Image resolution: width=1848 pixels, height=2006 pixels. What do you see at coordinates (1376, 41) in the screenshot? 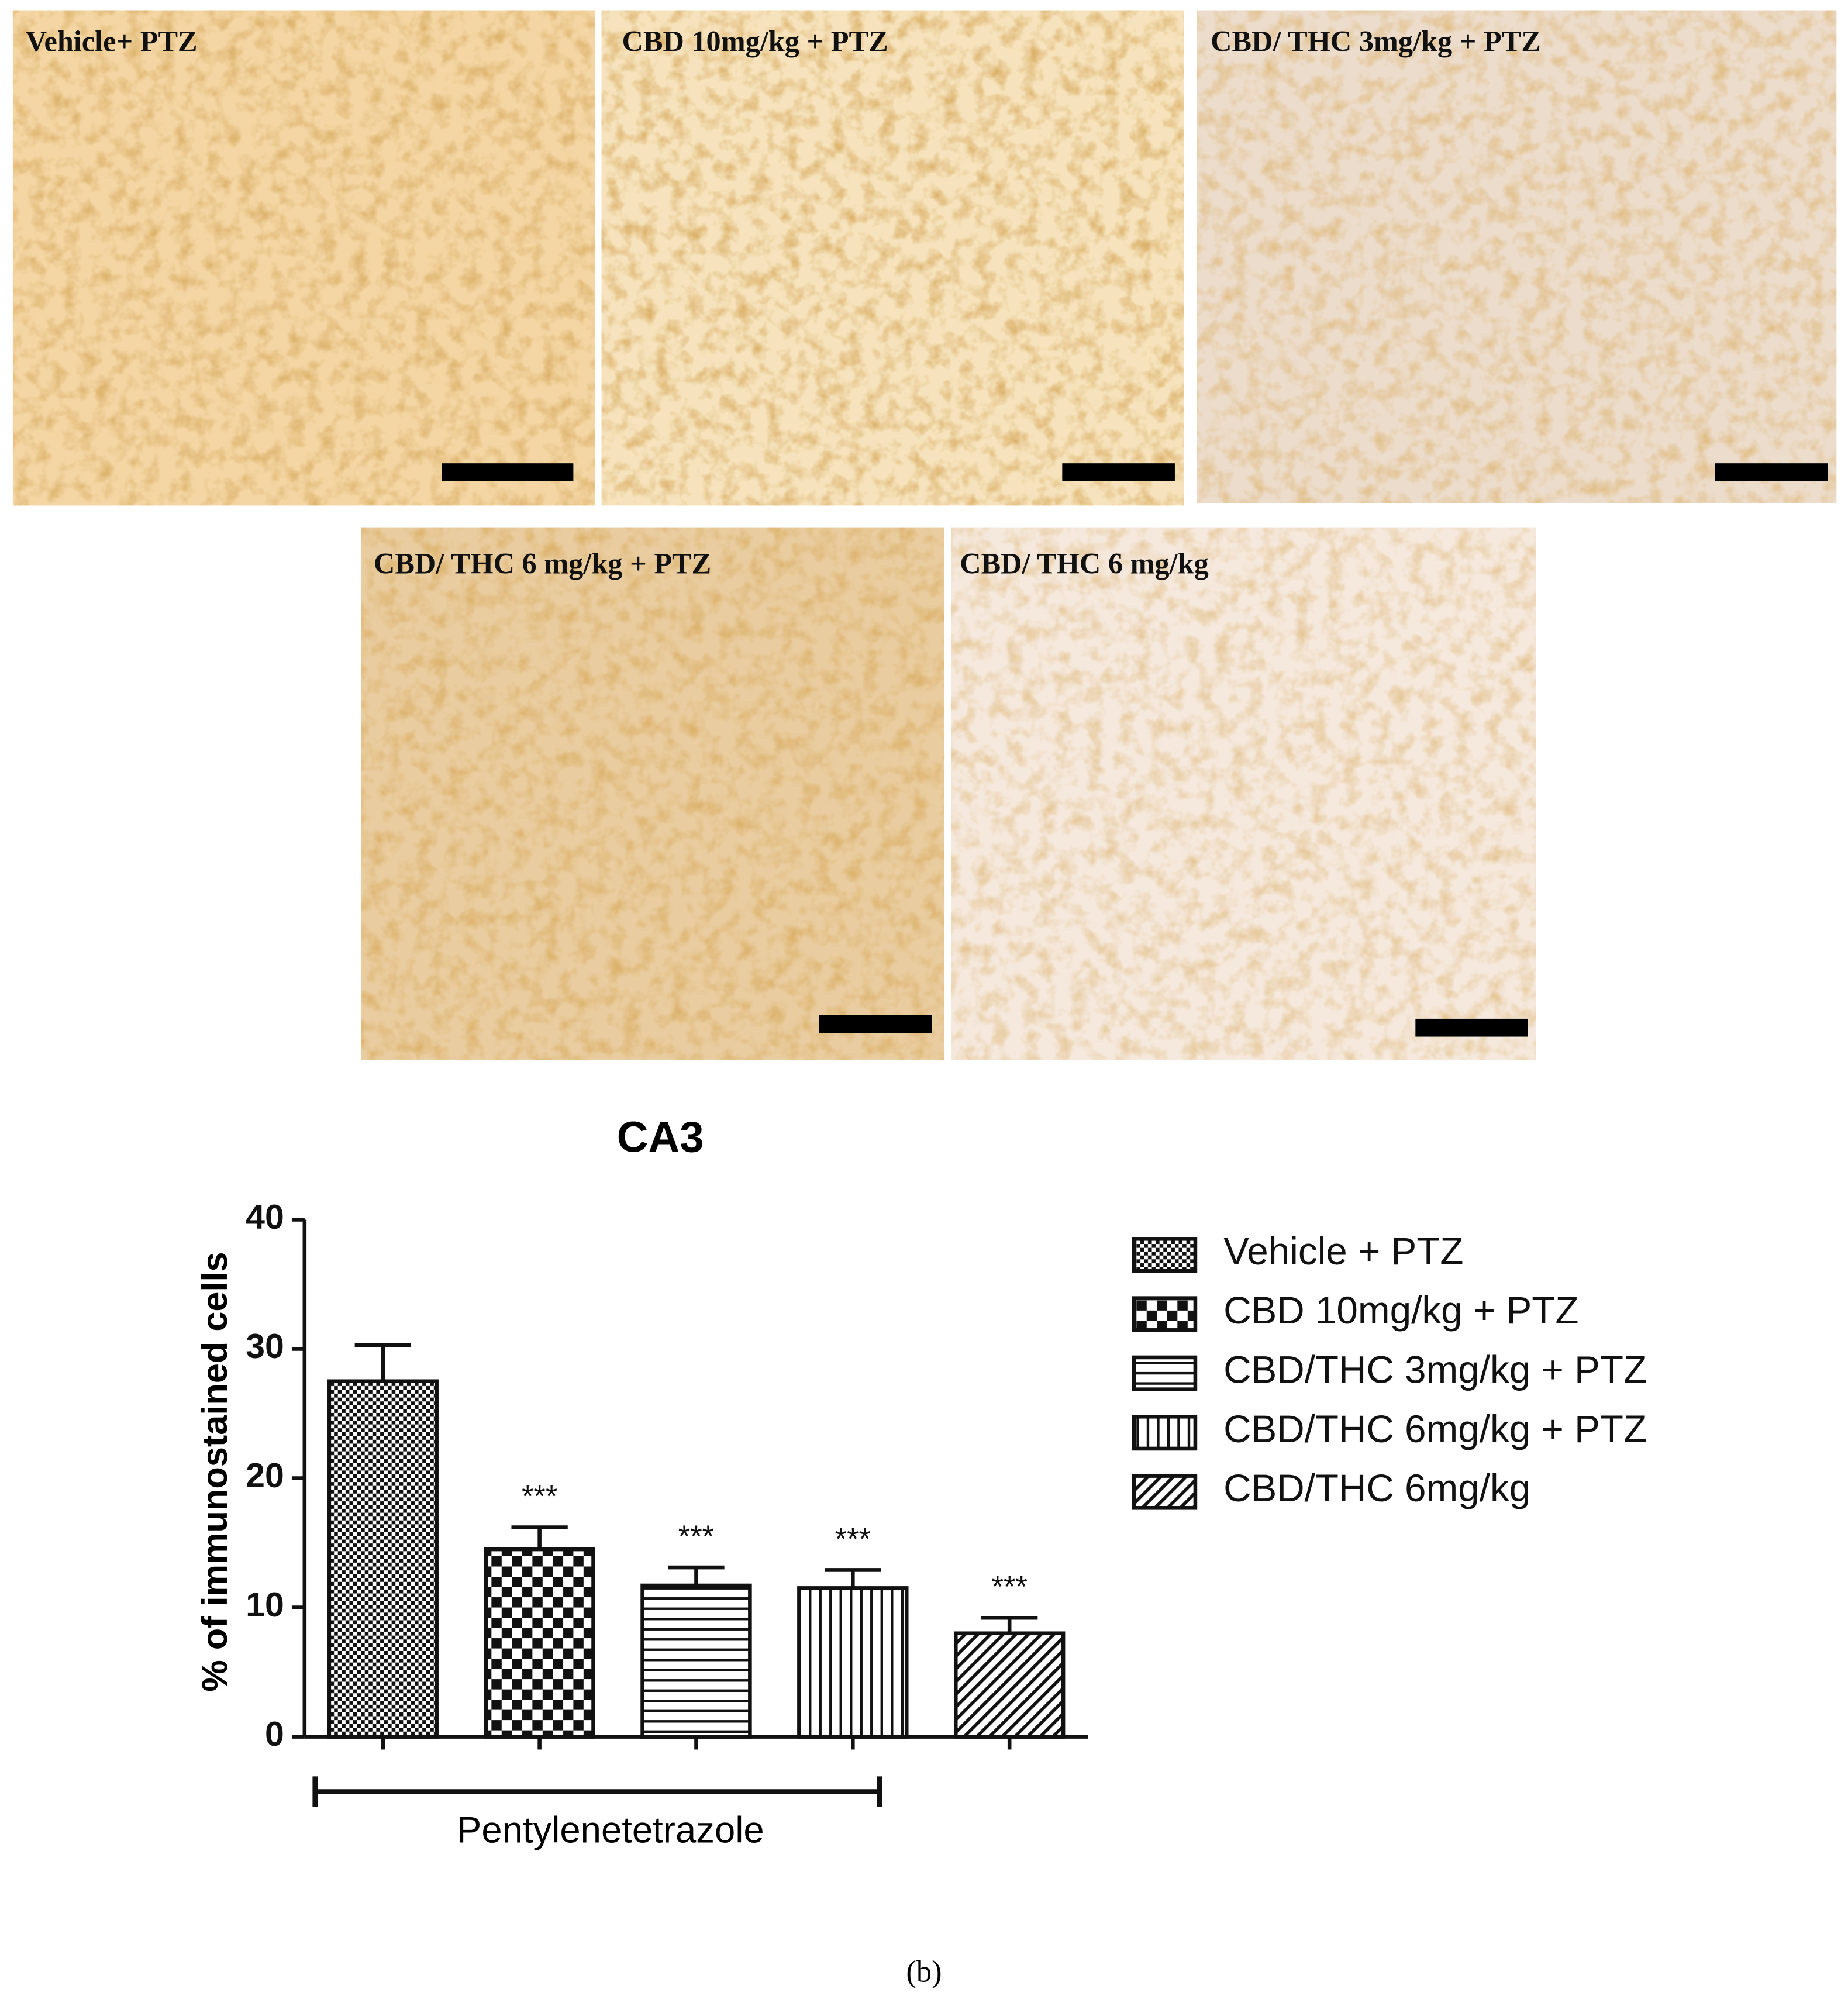
I see `panel-label: CBD/ THC 3mg/kg + PTZ` at bounding box center [1376, 41].